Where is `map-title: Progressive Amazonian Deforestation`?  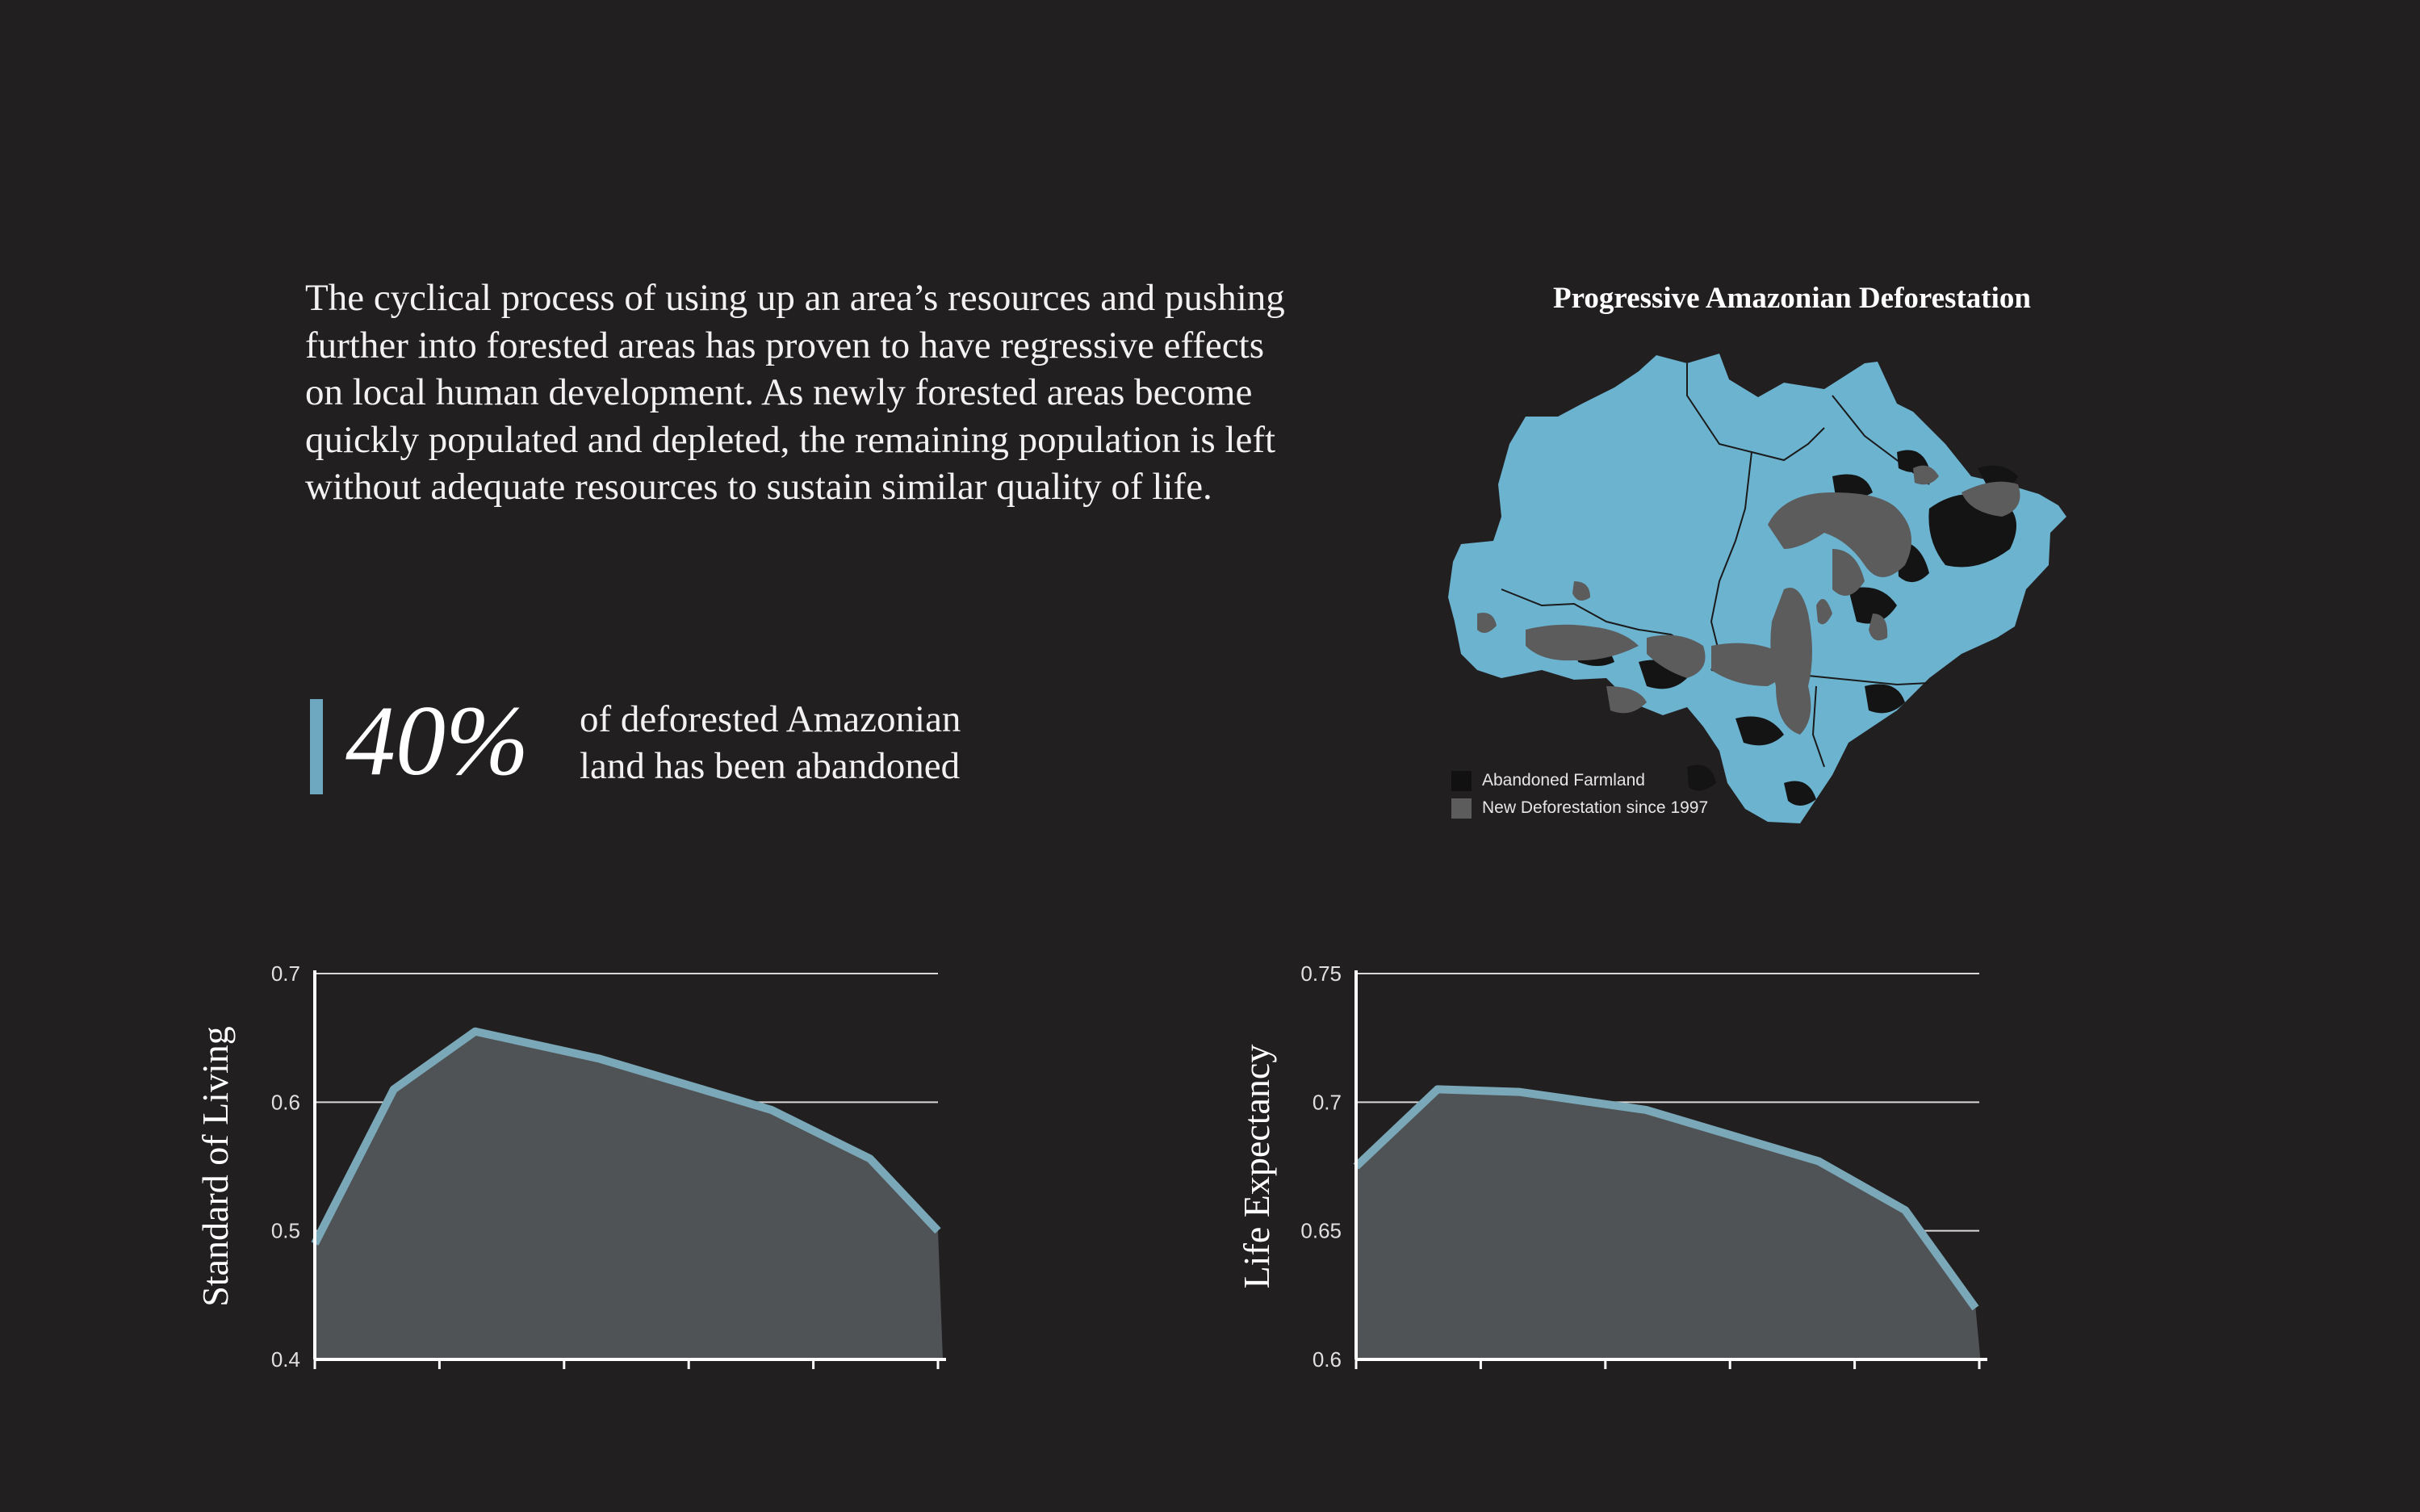 map-title: Progressive Amazonian Deforestation is located at coordinates (1792, 298).